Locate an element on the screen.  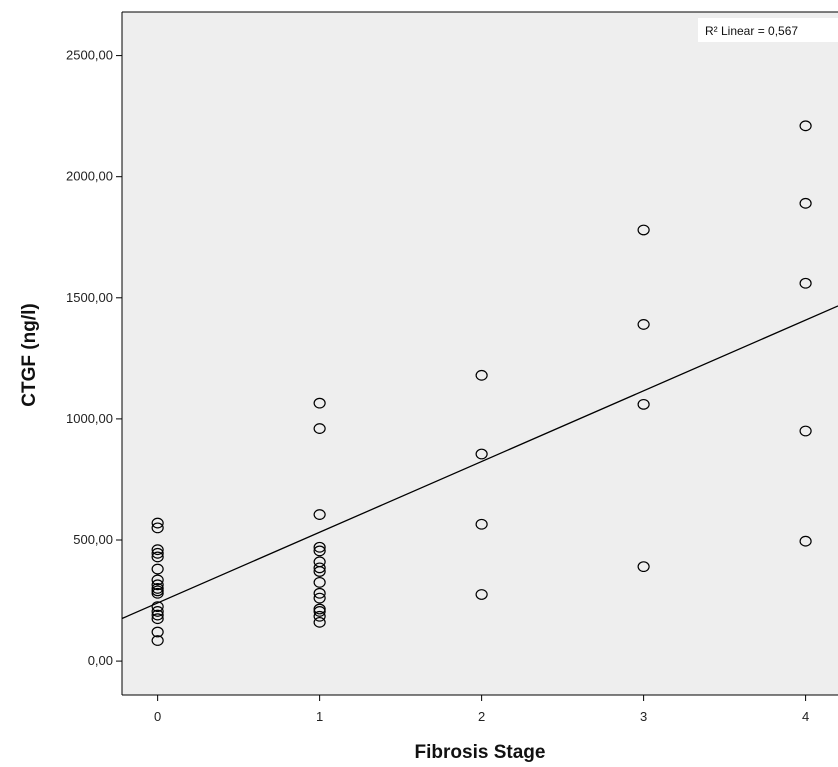
x-tick-label: 3 is located at coordinates (643, 716).